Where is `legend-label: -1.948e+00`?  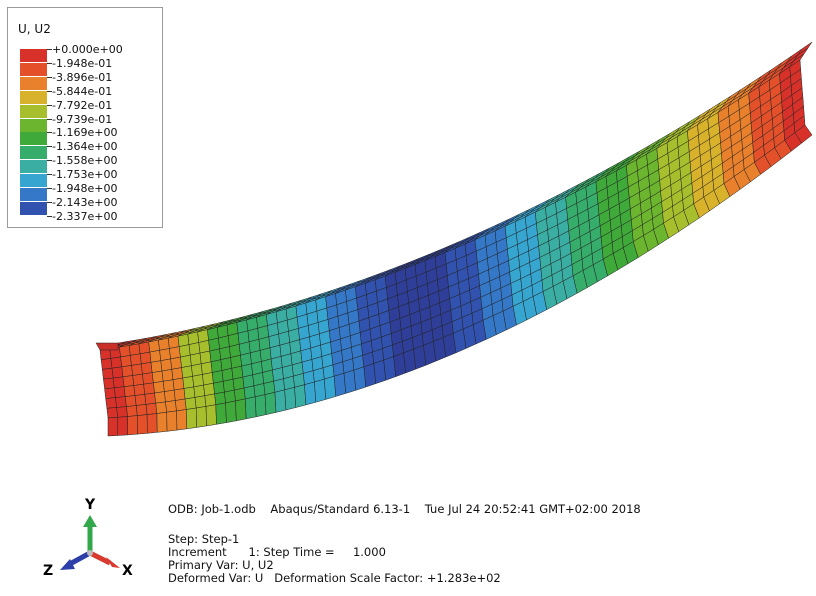
legend-label: -1.948e+00 is located at coordinates (85, 188).